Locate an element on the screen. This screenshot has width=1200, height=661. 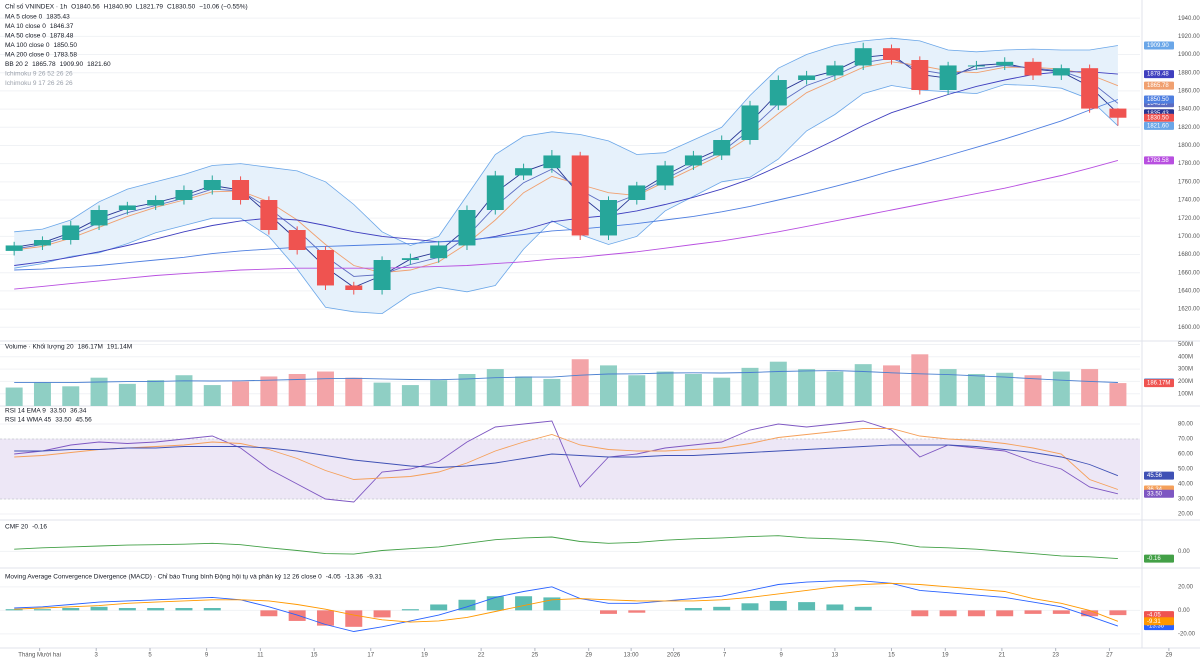
y-tick-label: 1820.00 is located at coordinates (1189, 128).